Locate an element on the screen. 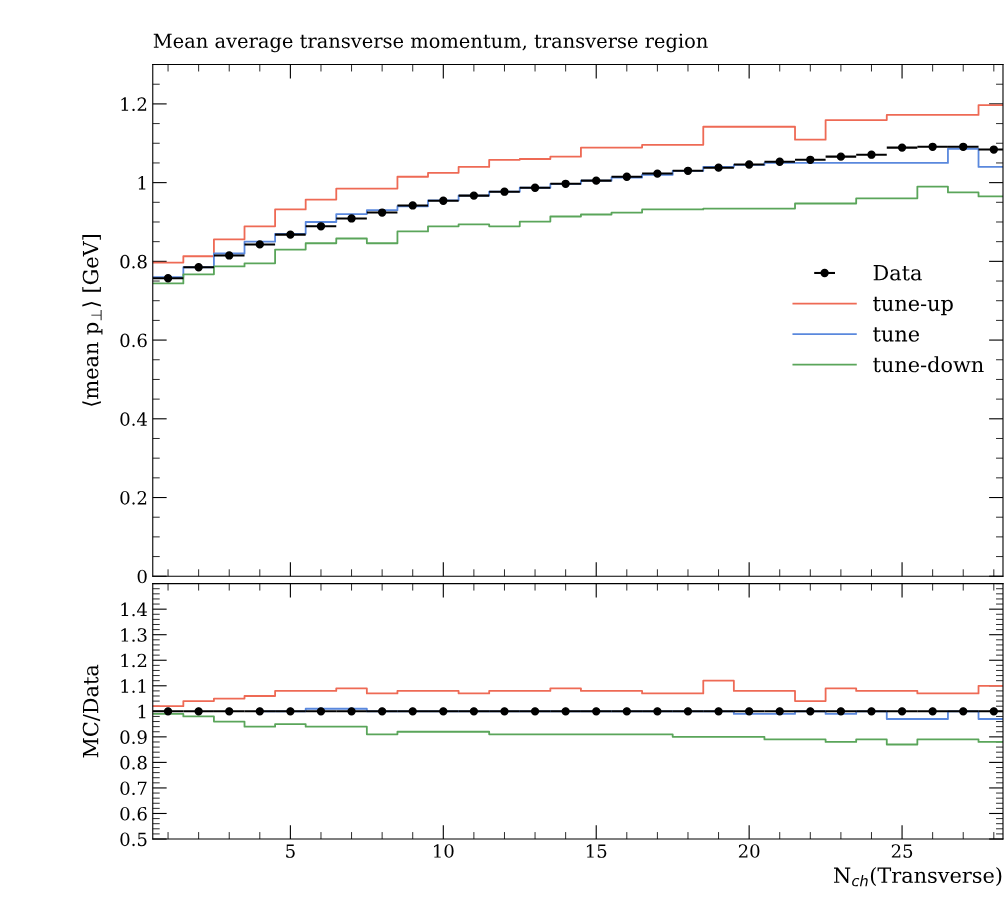 This screenshot has height=922, width=1005. legend-label: tune-up is located at coordinates (913, 306).